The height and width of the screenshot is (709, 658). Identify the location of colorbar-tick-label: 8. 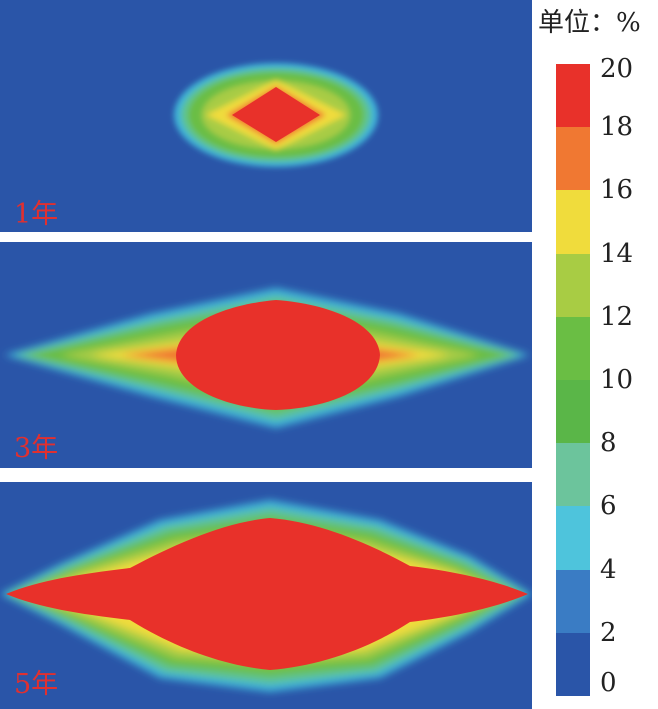
(608, 443).